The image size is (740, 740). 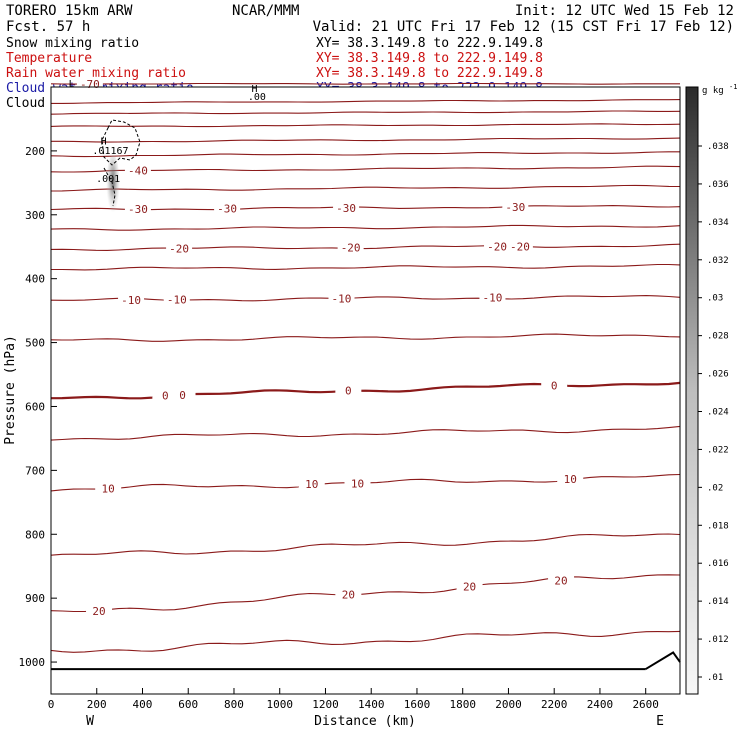 What do you see at coordinates (35, 534) in the screenshot?
I see `y-tick-label: 800` at bounding box center [35, 534].